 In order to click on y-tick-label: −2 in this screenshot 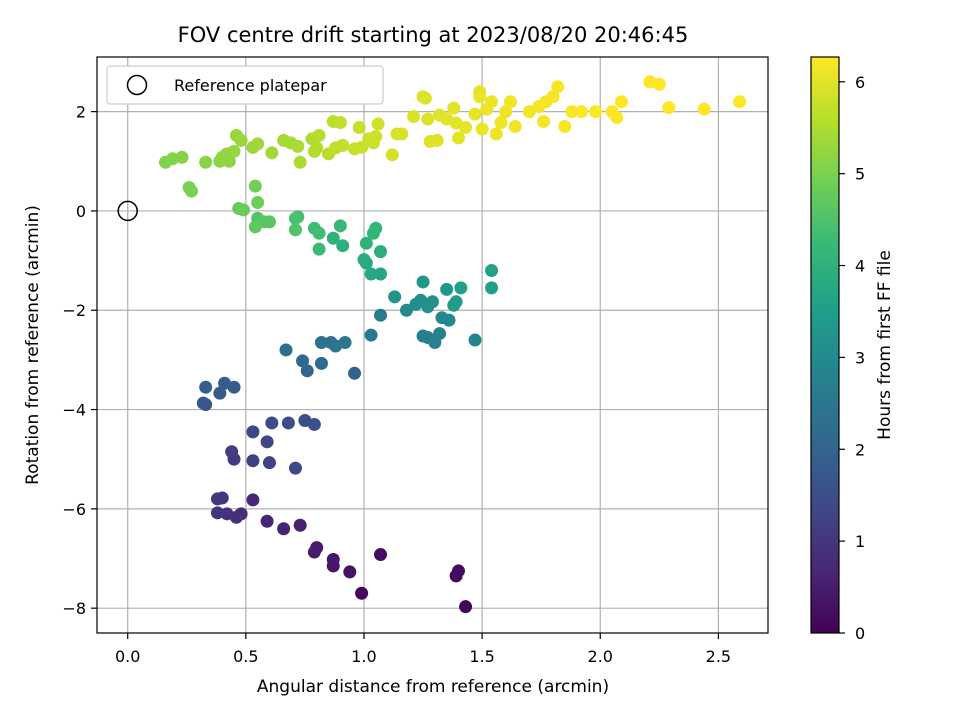, I will do `click(74, 310)`.